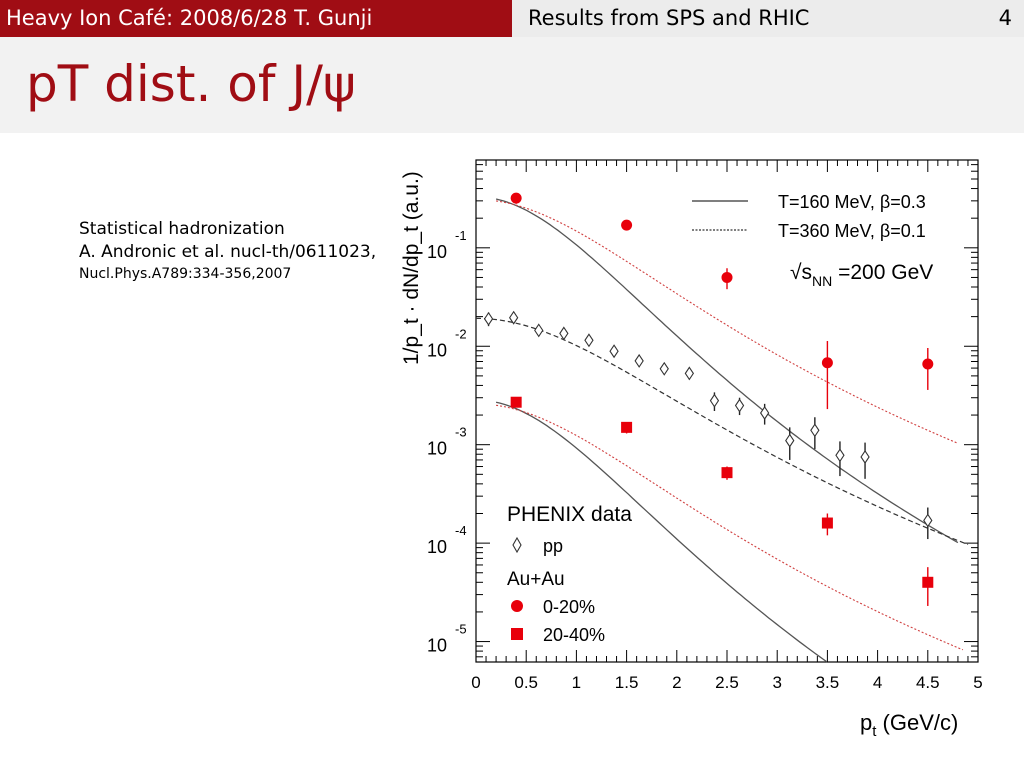 The image size is (1024, 768). Describe the element at coordinates (977, 682) in the screenshot. I see `x-tick-label: 5` at that location.